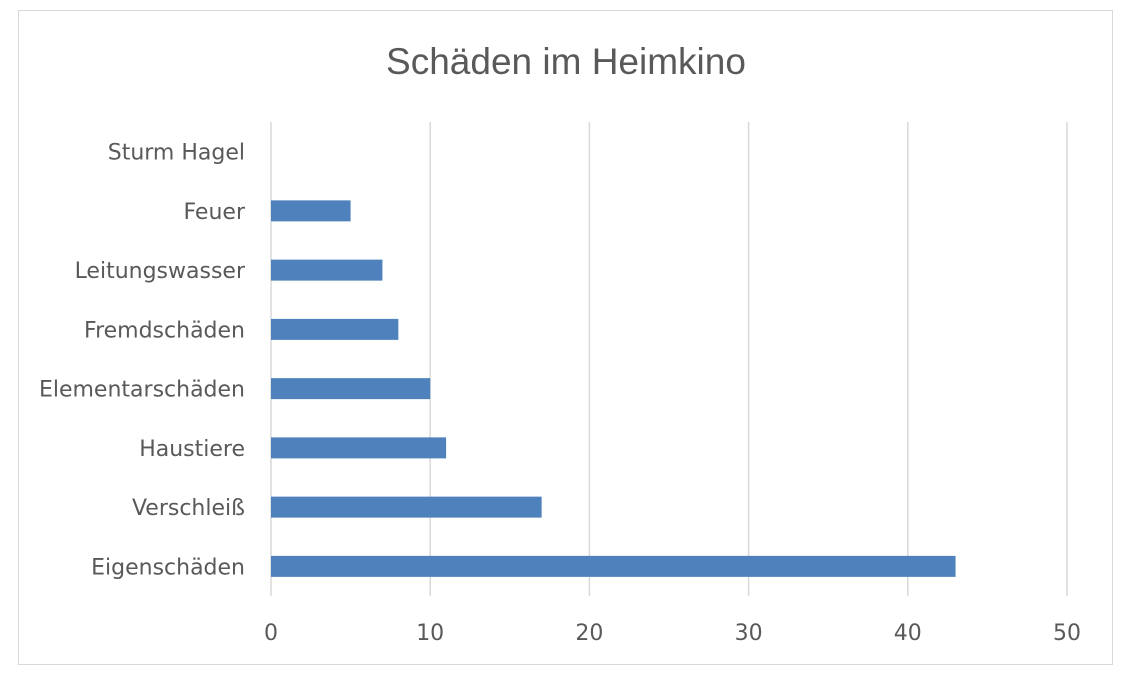 Image resolution: width=1135 pixels, height=679 pixels. I want to click on x-tick-label: 40, so click(908, 633).